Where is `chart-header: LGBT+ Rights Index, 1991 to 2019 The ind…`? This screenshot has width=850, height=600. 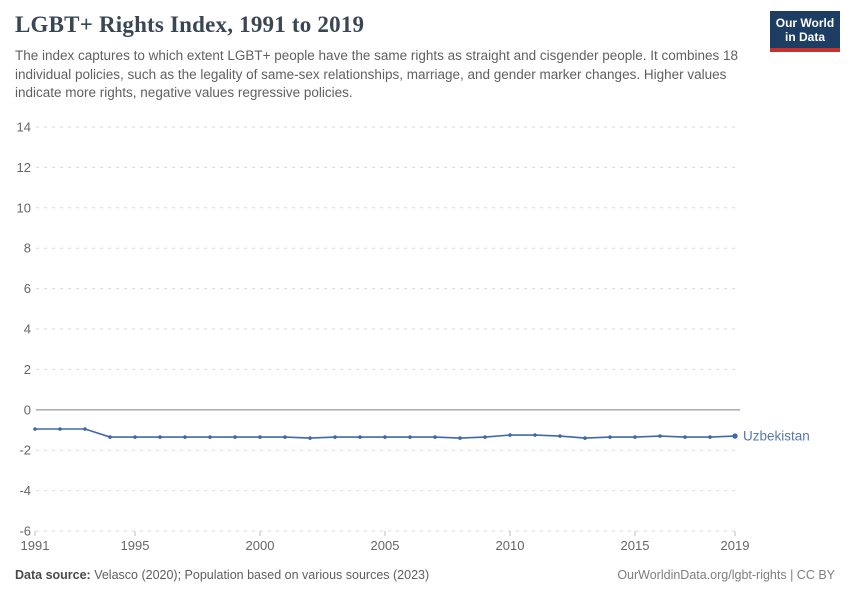 chart-header: LGBT+ Rights Index, 1991 to 2019 The ind… is located at coordinates (387, 57).